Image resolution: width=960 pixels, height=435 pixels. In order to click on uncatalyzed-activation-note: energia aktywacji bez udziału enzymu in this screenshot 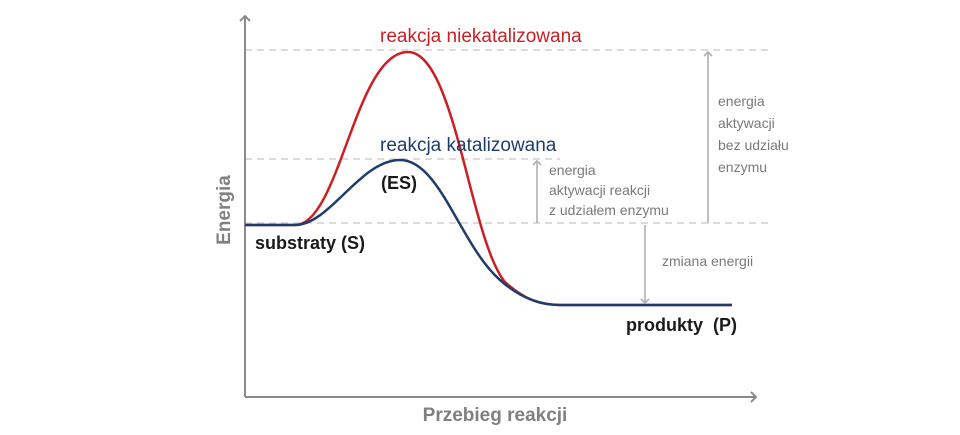, I will do `click(755, 134)`.